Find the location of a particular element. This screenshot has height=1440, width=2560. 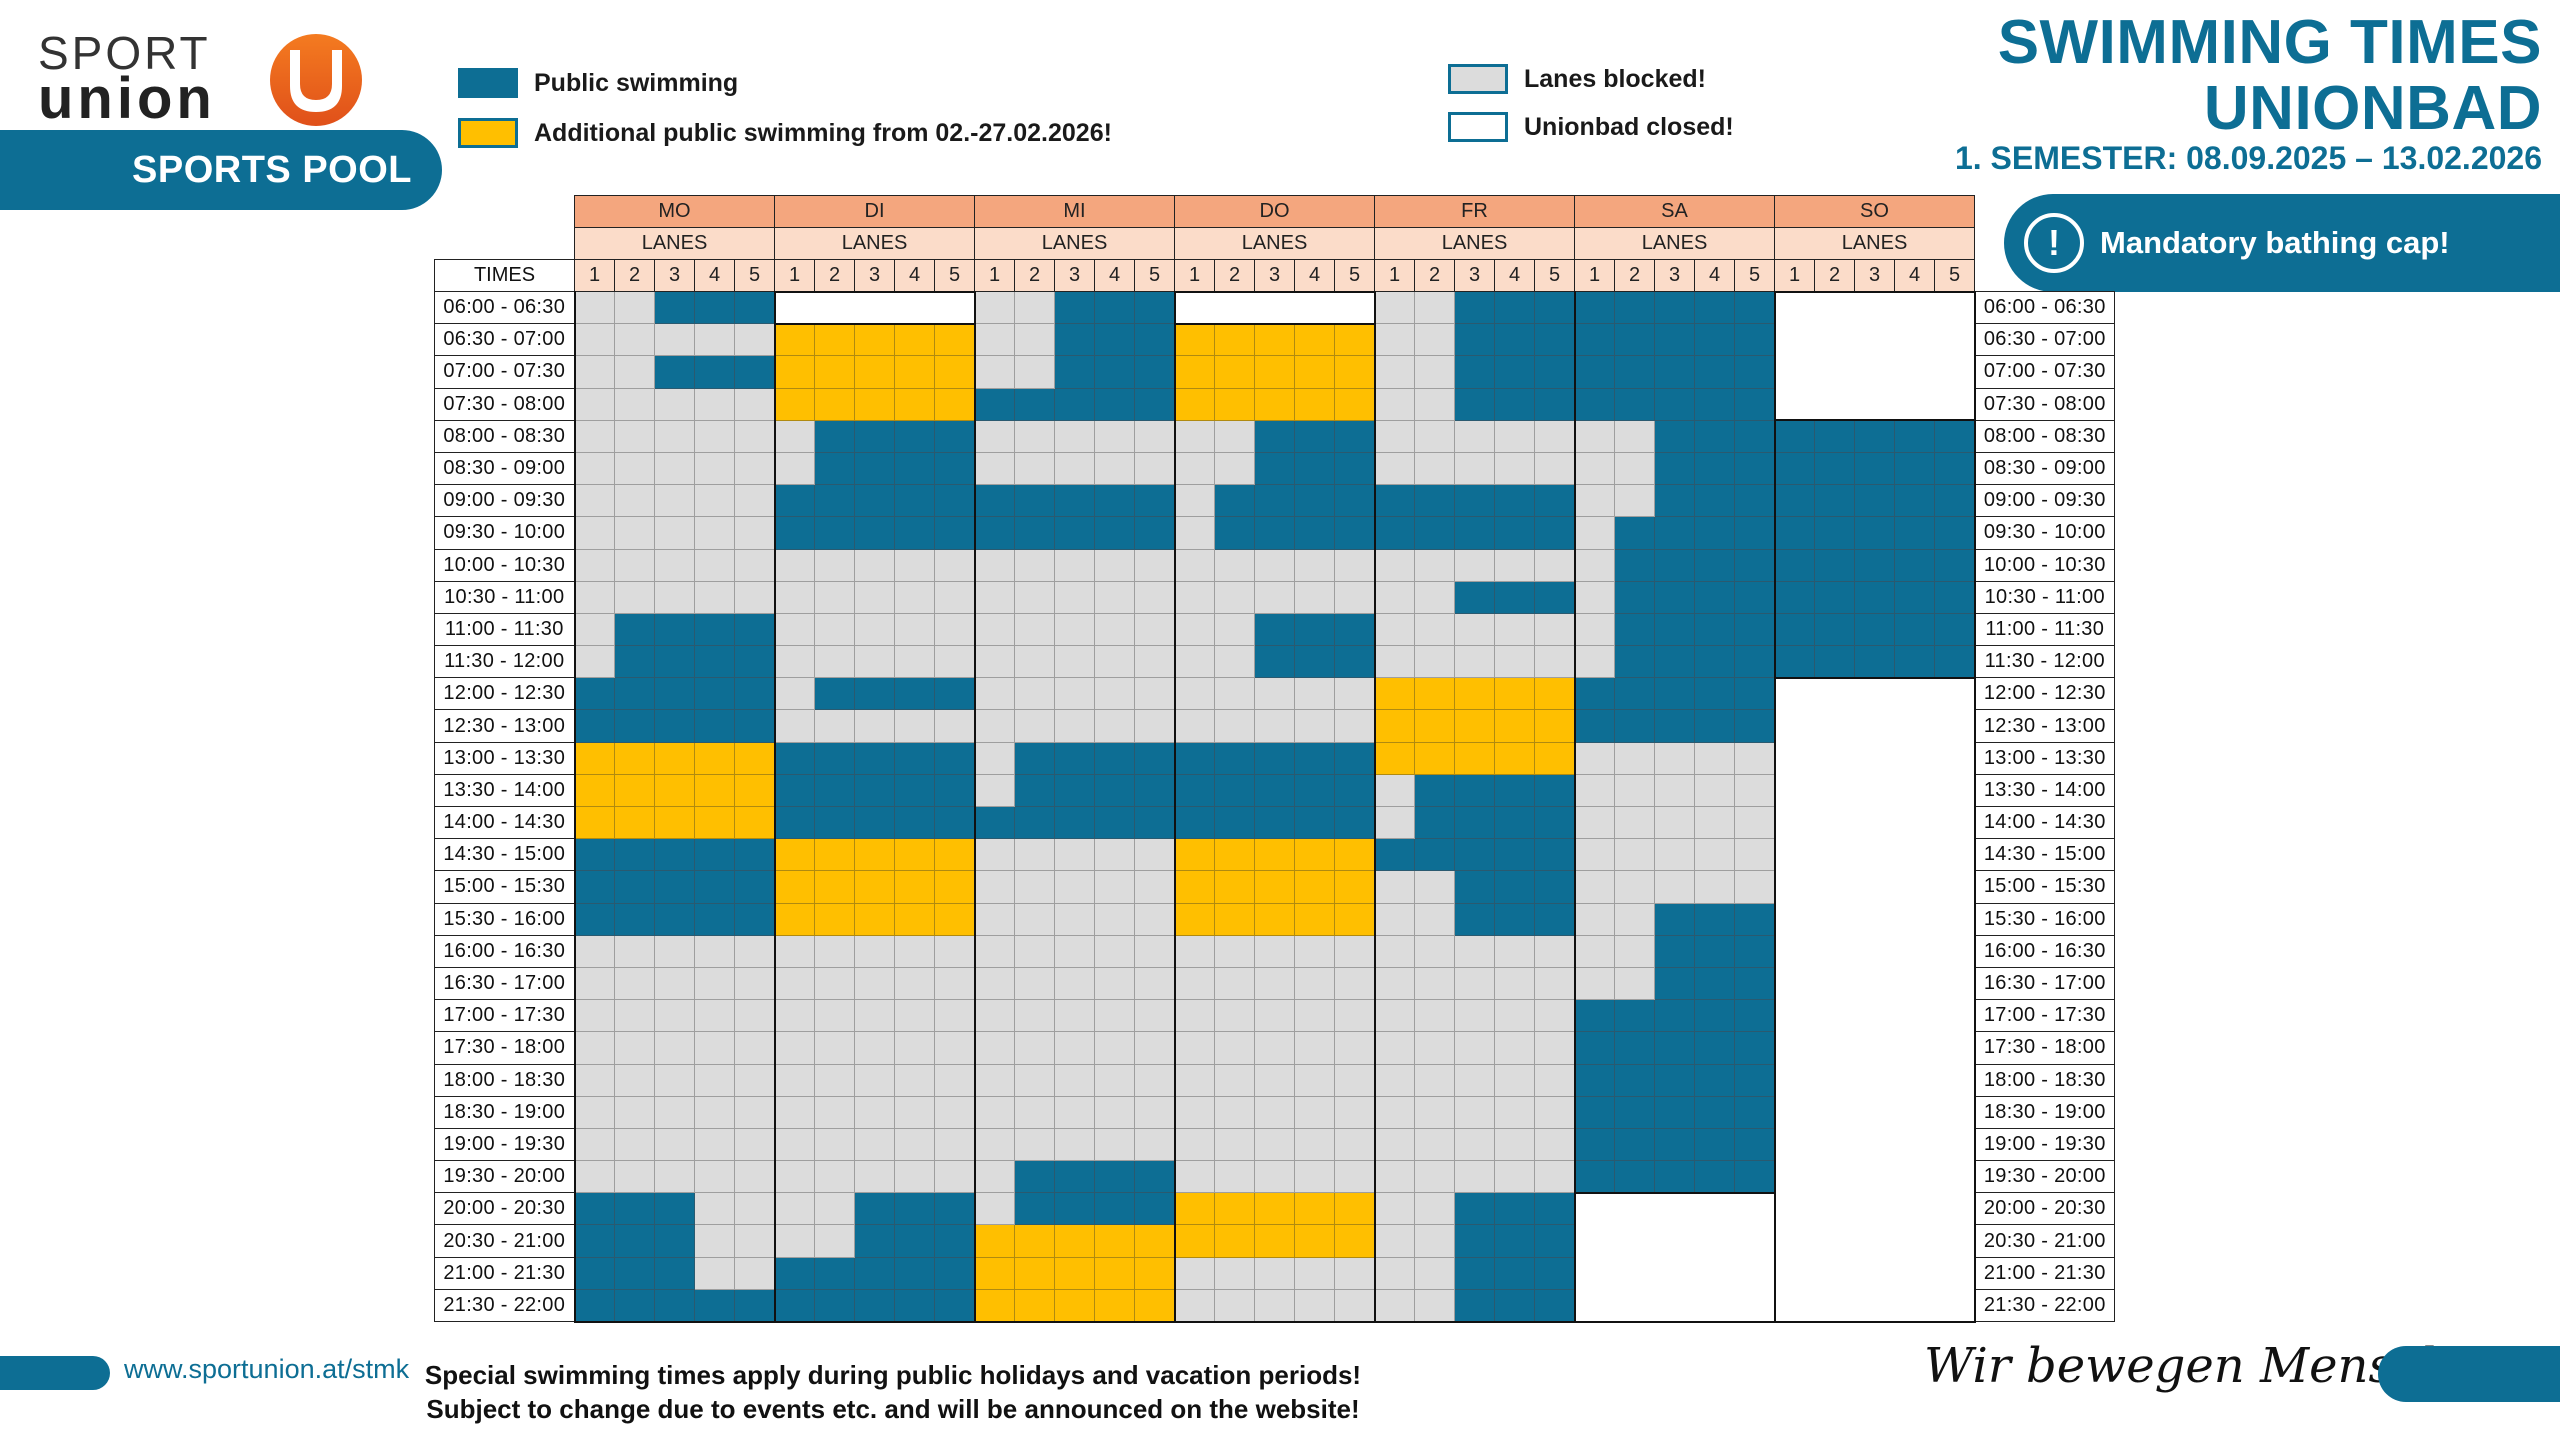

lane-number-so-4: 4 is located at coordinates (1914, 275).